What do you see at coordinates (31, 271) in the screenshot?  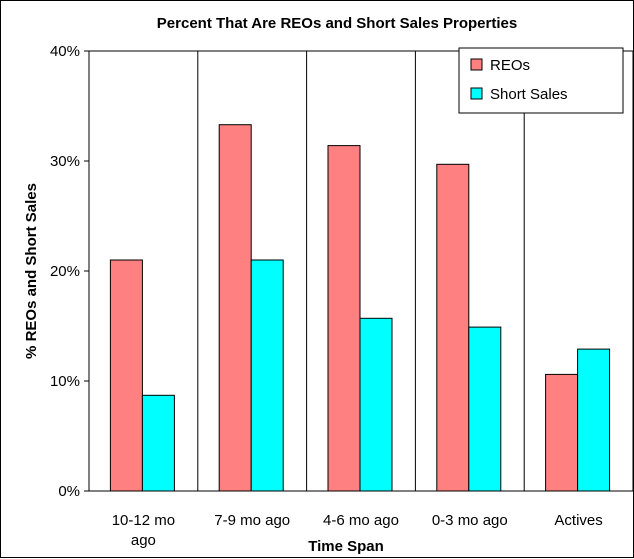 I see `y-axis-title: % REOs and Short Sales` at bounding box center [31, 271].